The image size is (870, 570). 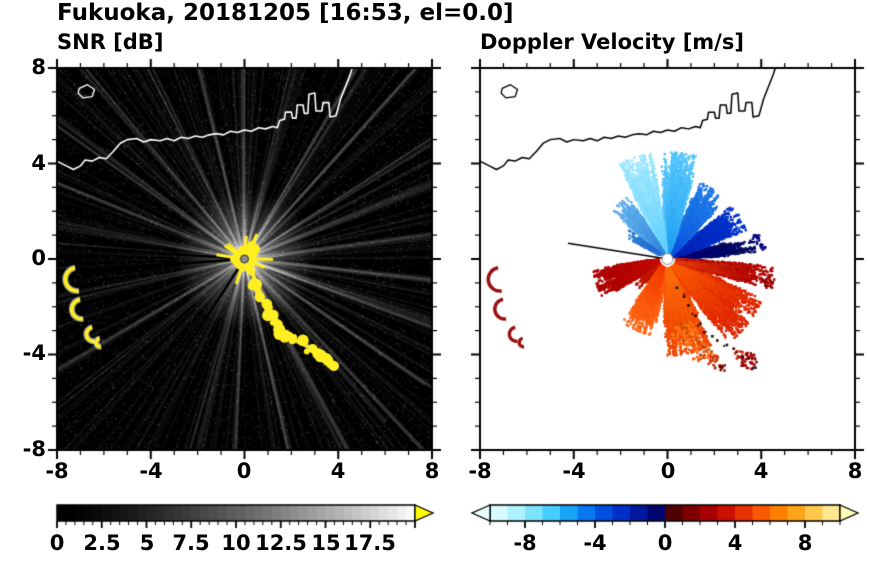 What do you see at coordinates (236, 543) in the screenshot?
I see `snr-cbar-label: 10` at bounding box center [236, 543].